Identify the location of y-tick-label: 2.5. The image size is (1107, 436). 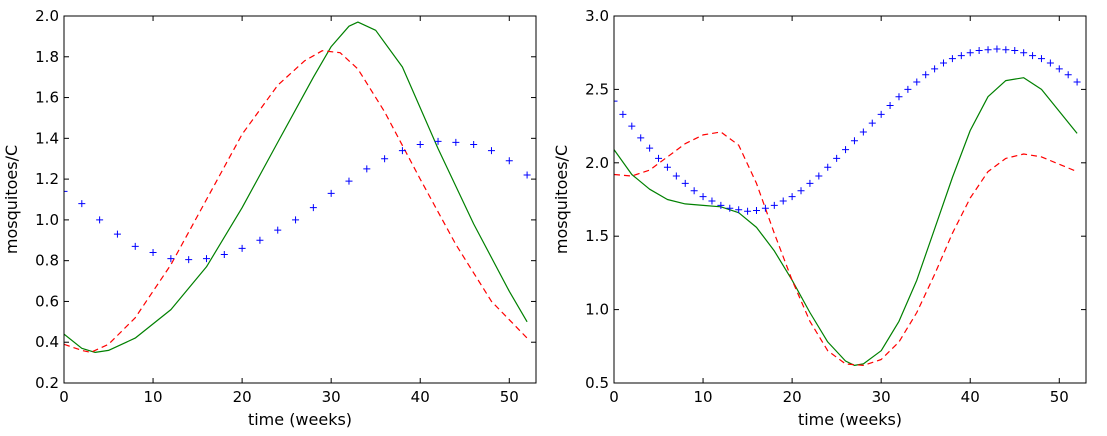
(597, 89).